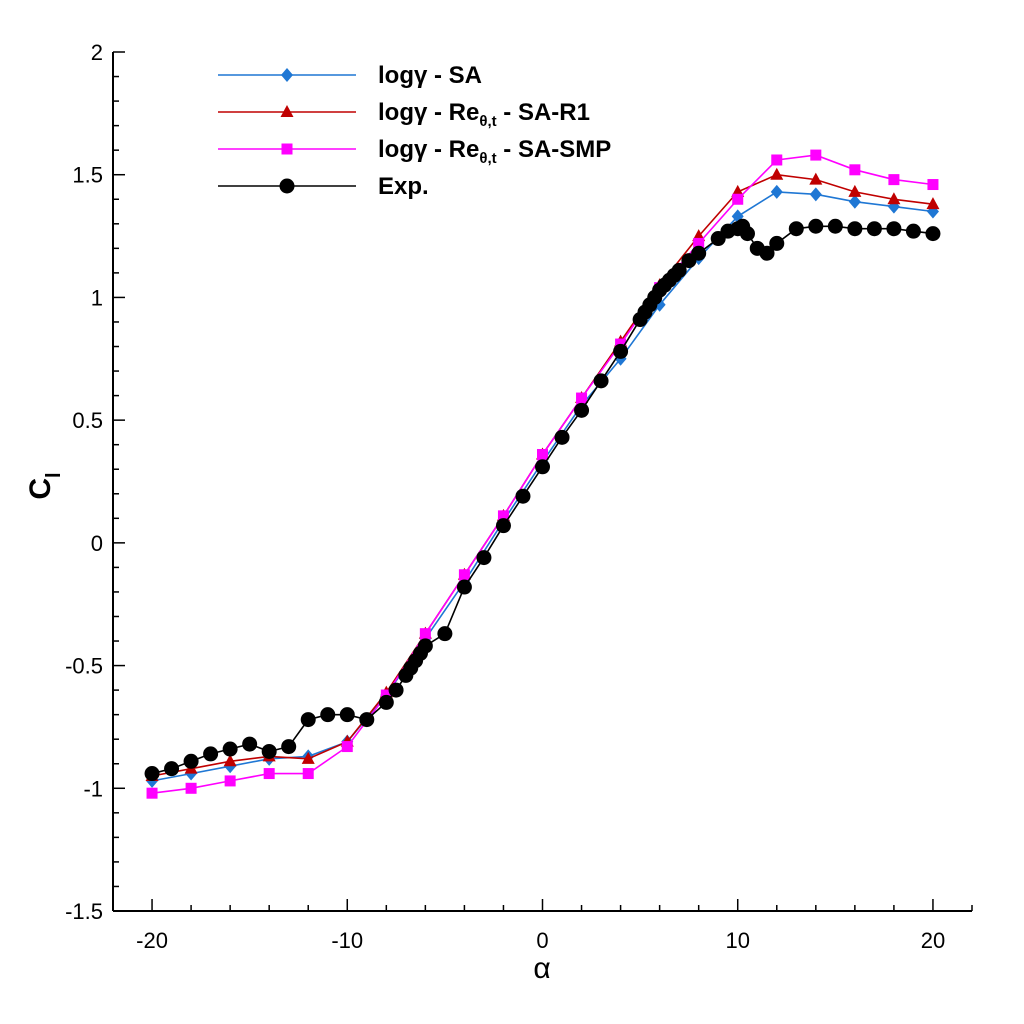  I want to click on y-tick-label: 1.5, so click(87, 175).